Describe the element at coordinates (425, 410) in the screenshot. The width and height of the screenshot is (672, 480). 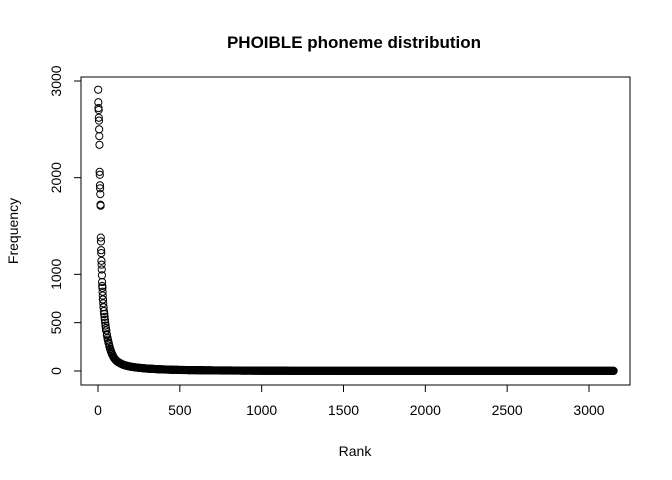
I see `x-tick-label: 2000` at that location.